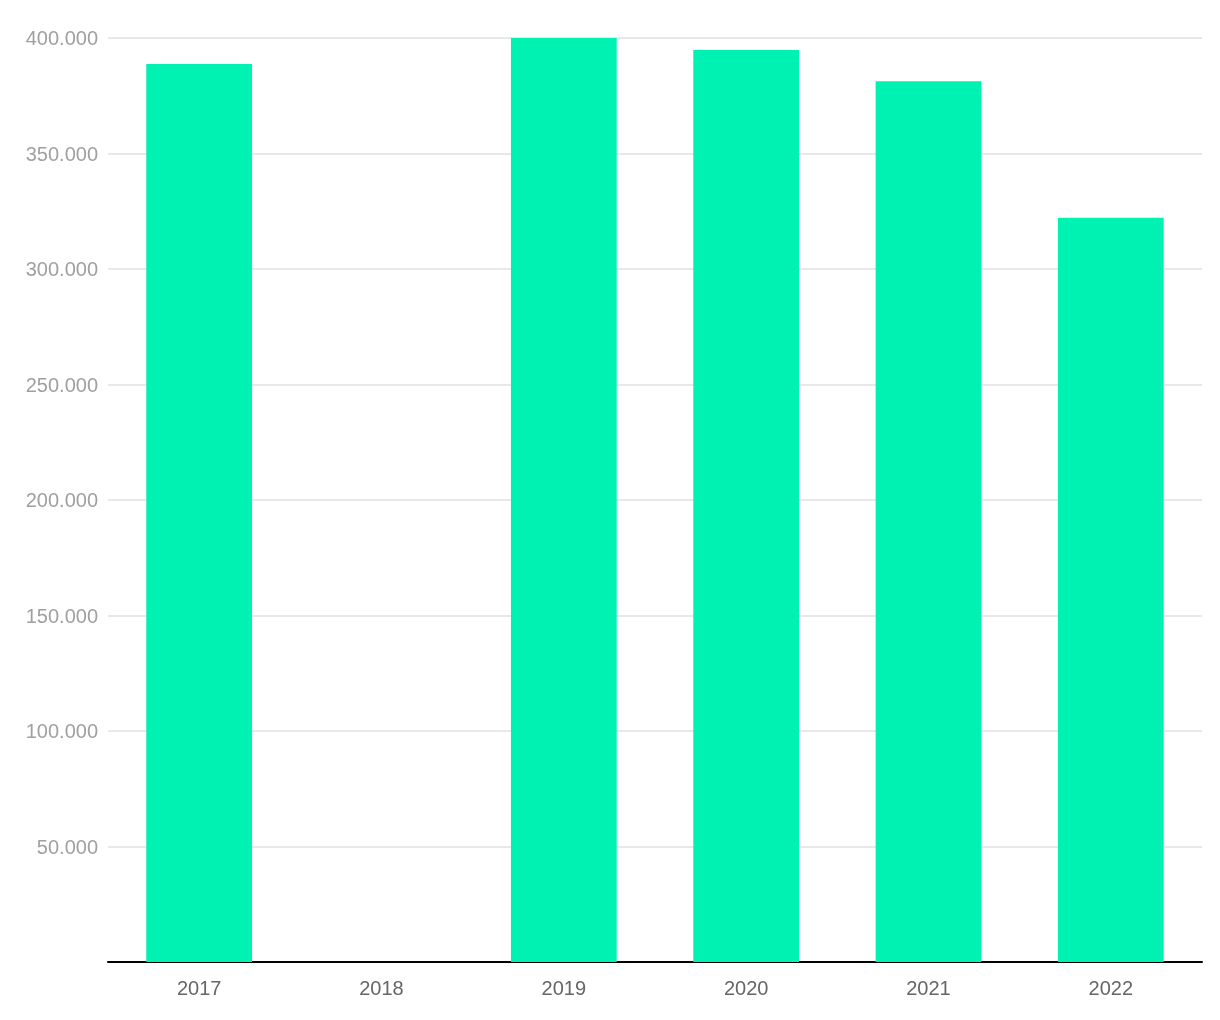  Describe the element at coordinates (61, 500) in the screenshot. I see `y-tick-label: 200.000` at that location.